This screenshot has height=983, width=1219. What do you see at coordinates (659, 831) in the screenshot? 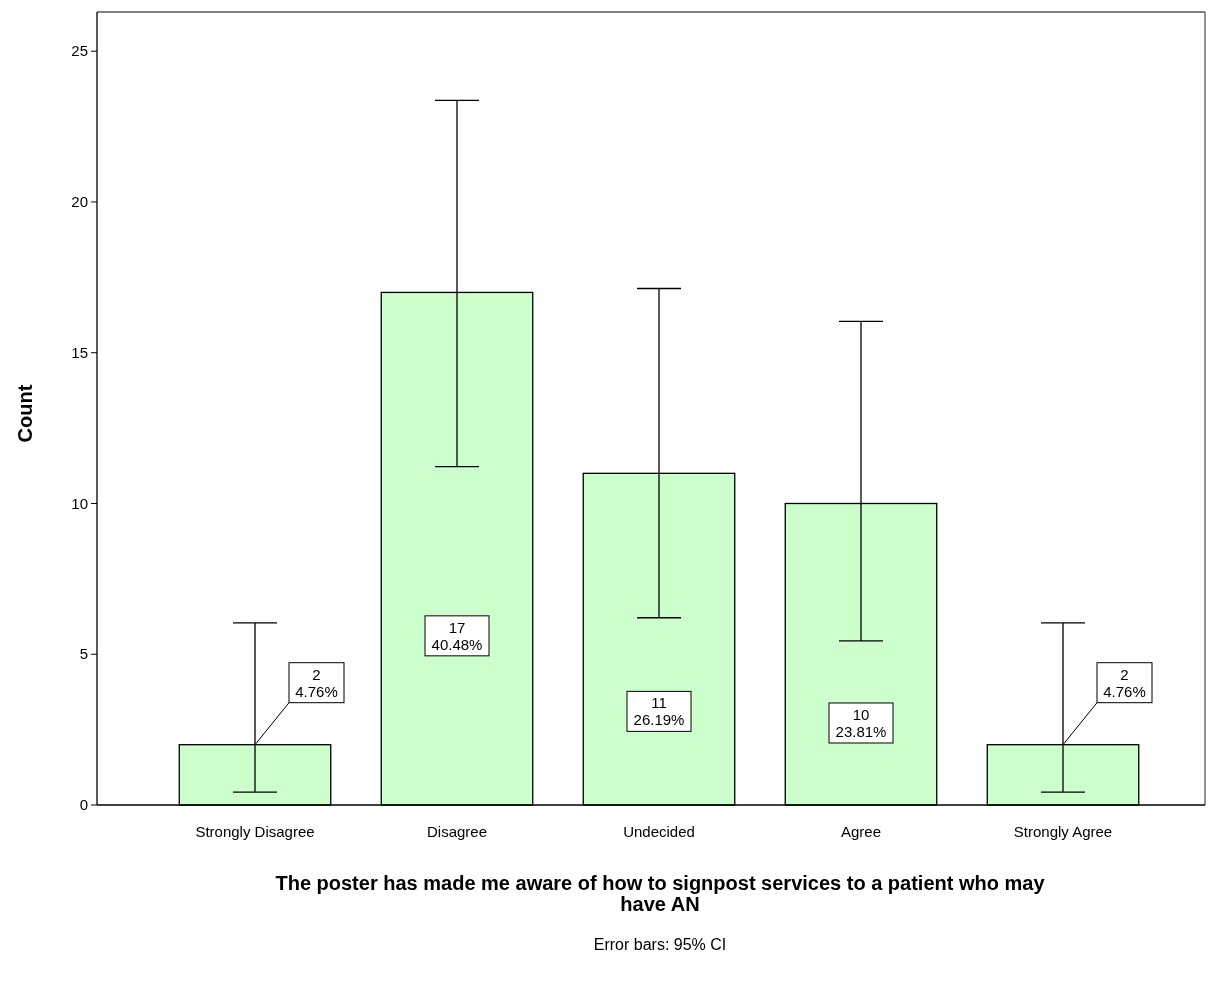
I see `x-tick-label: Undecided` at bounding box center [659, 831].